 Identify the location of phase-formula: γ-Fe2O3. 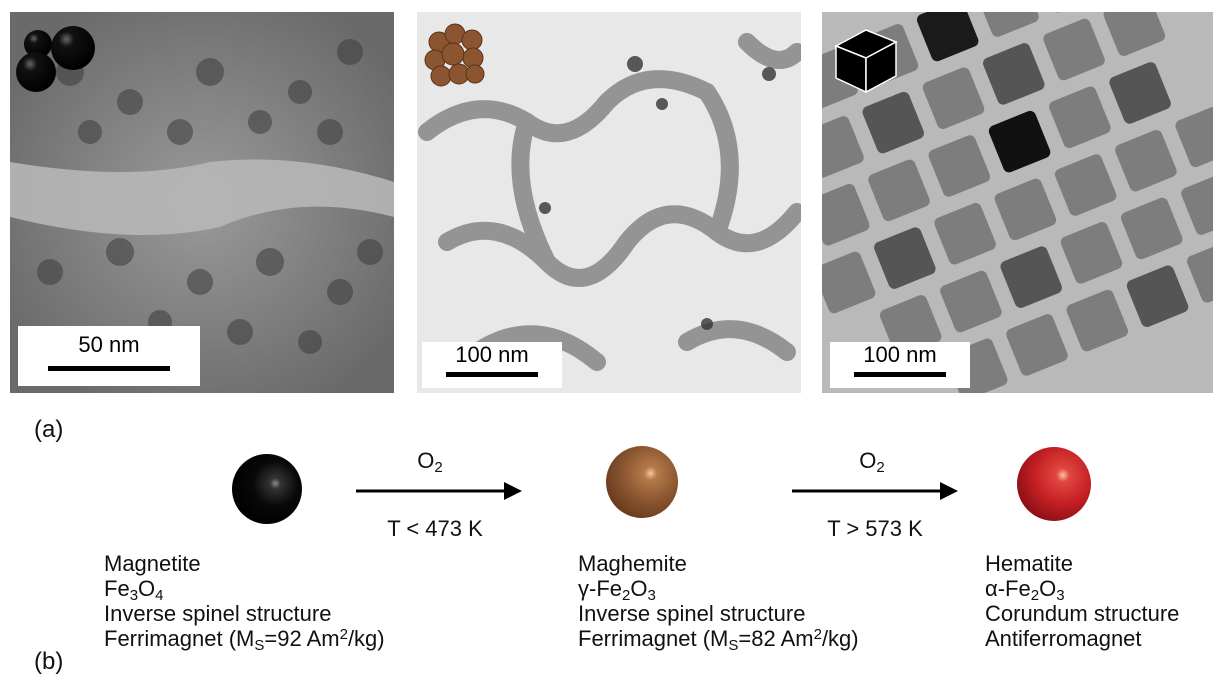
(617, 590).